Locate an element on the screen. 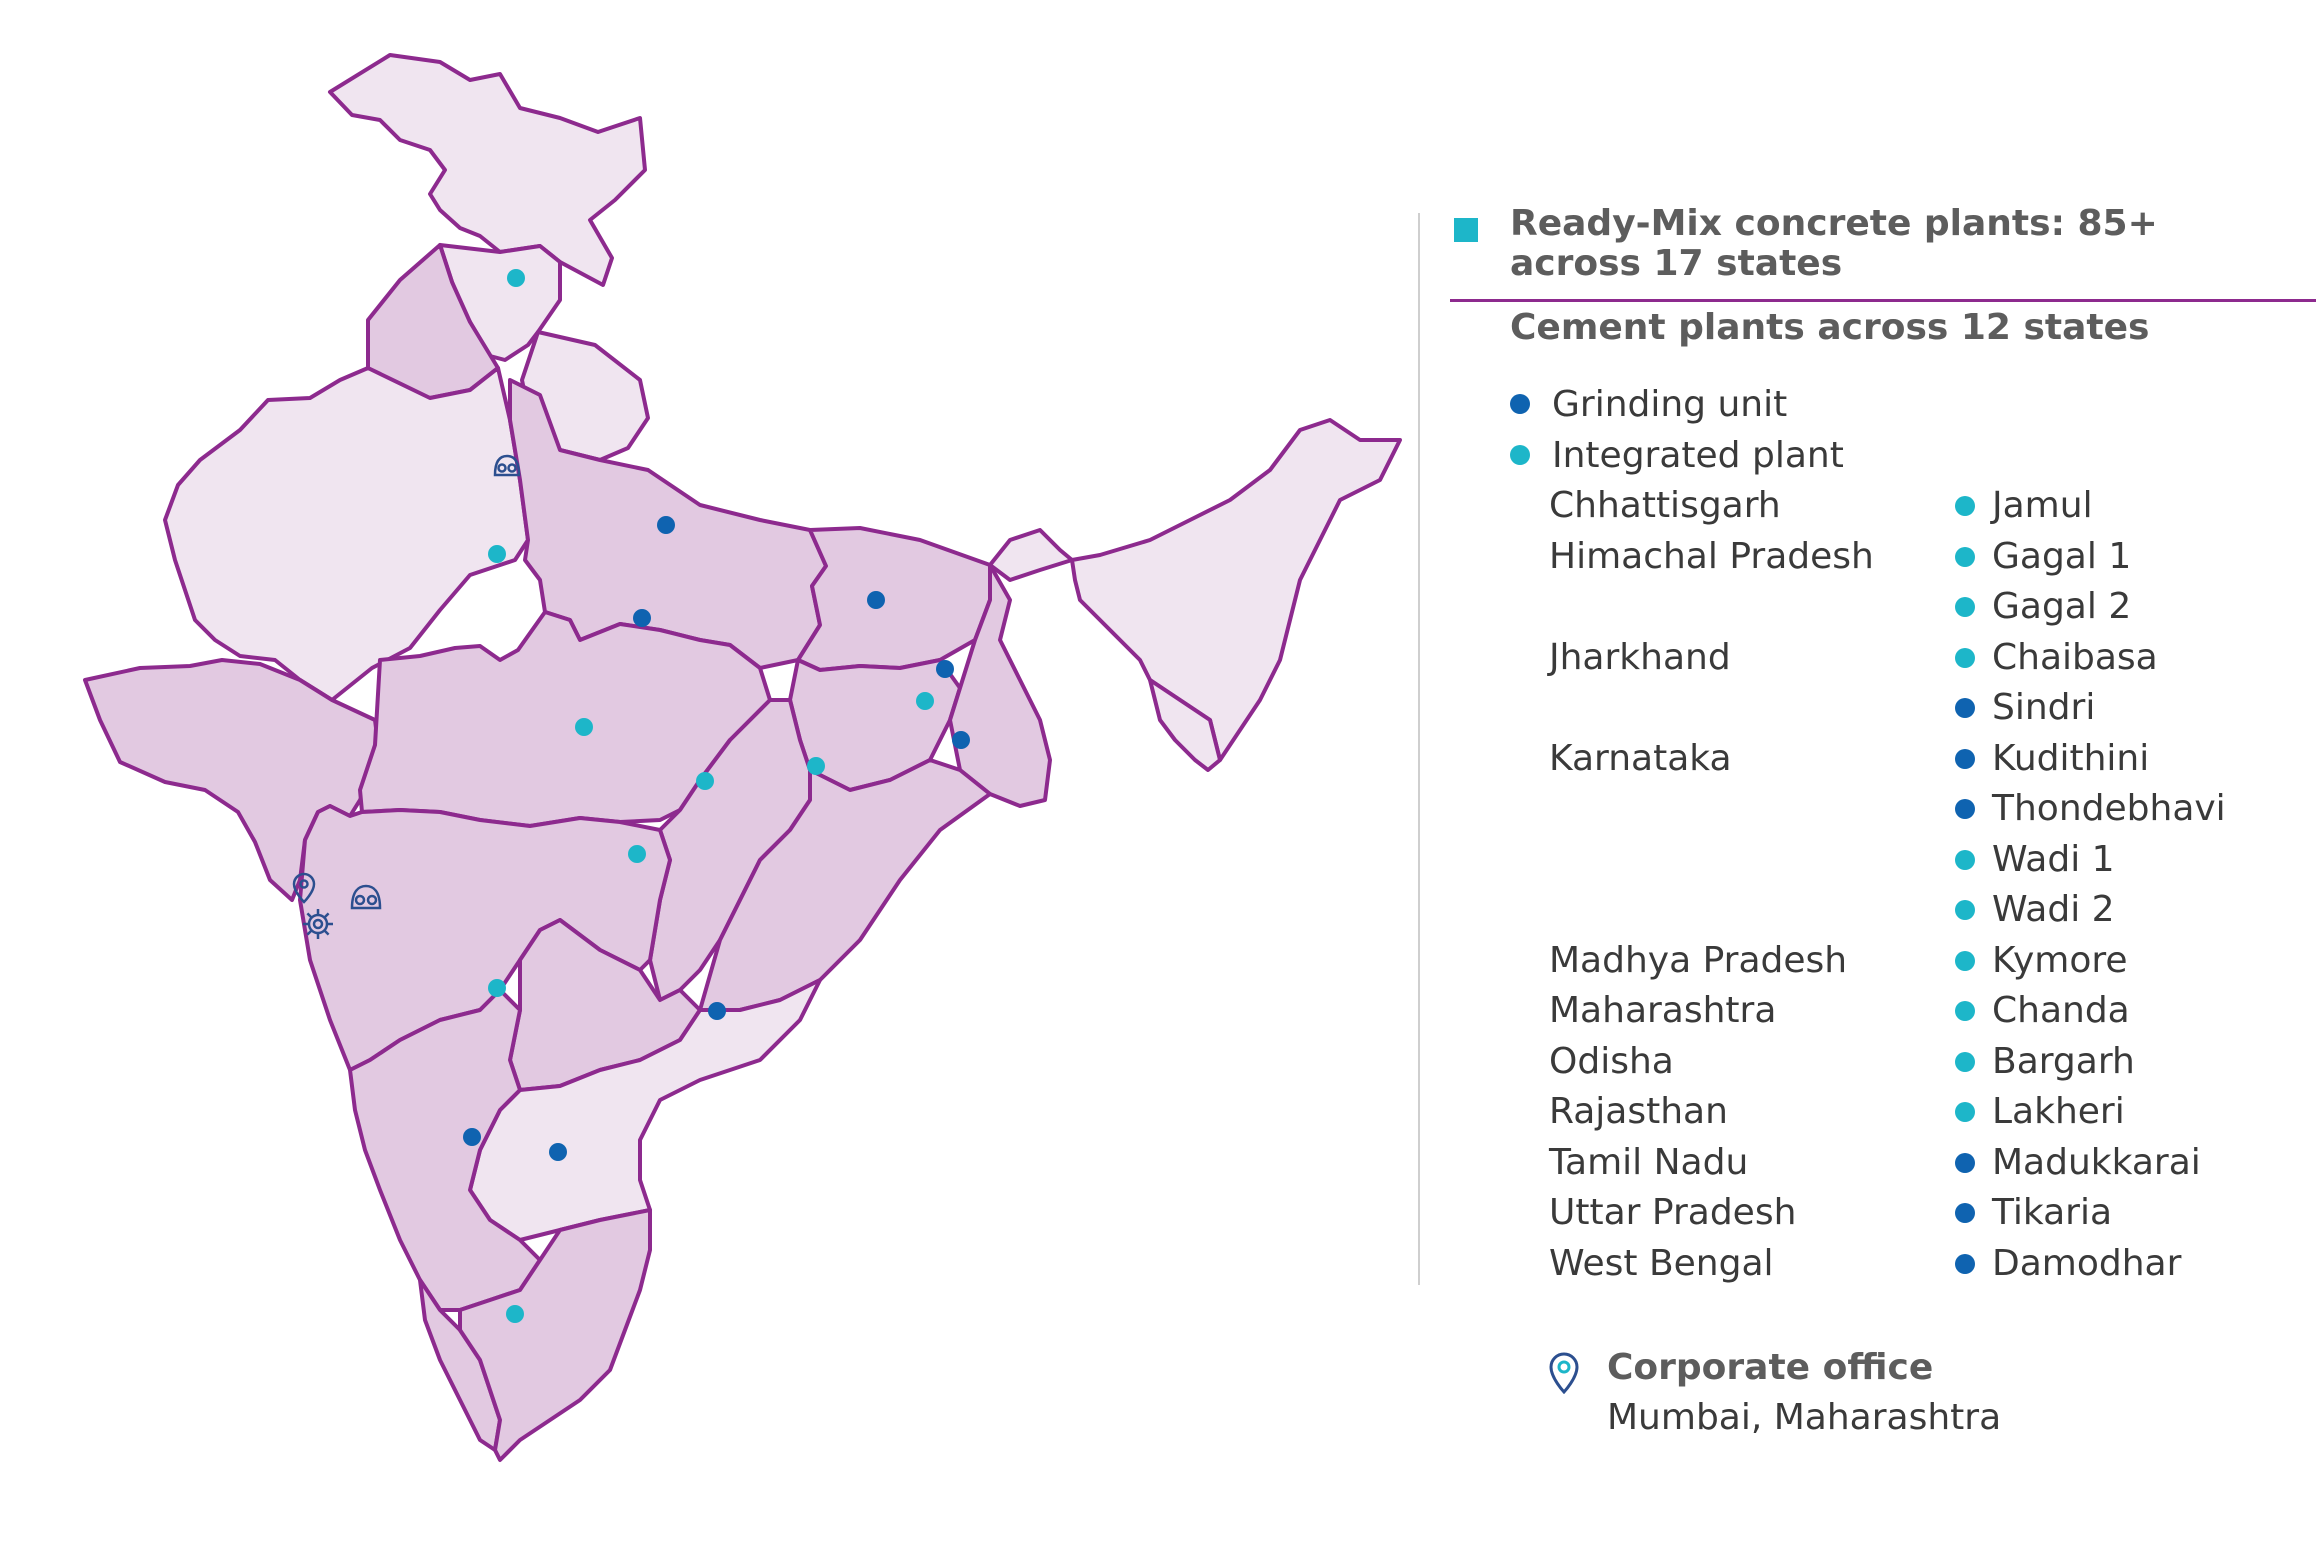 The width and height of the screenshot is (2318, 1544). plant-name: Kudithini is located at coordinates (2071, 758).